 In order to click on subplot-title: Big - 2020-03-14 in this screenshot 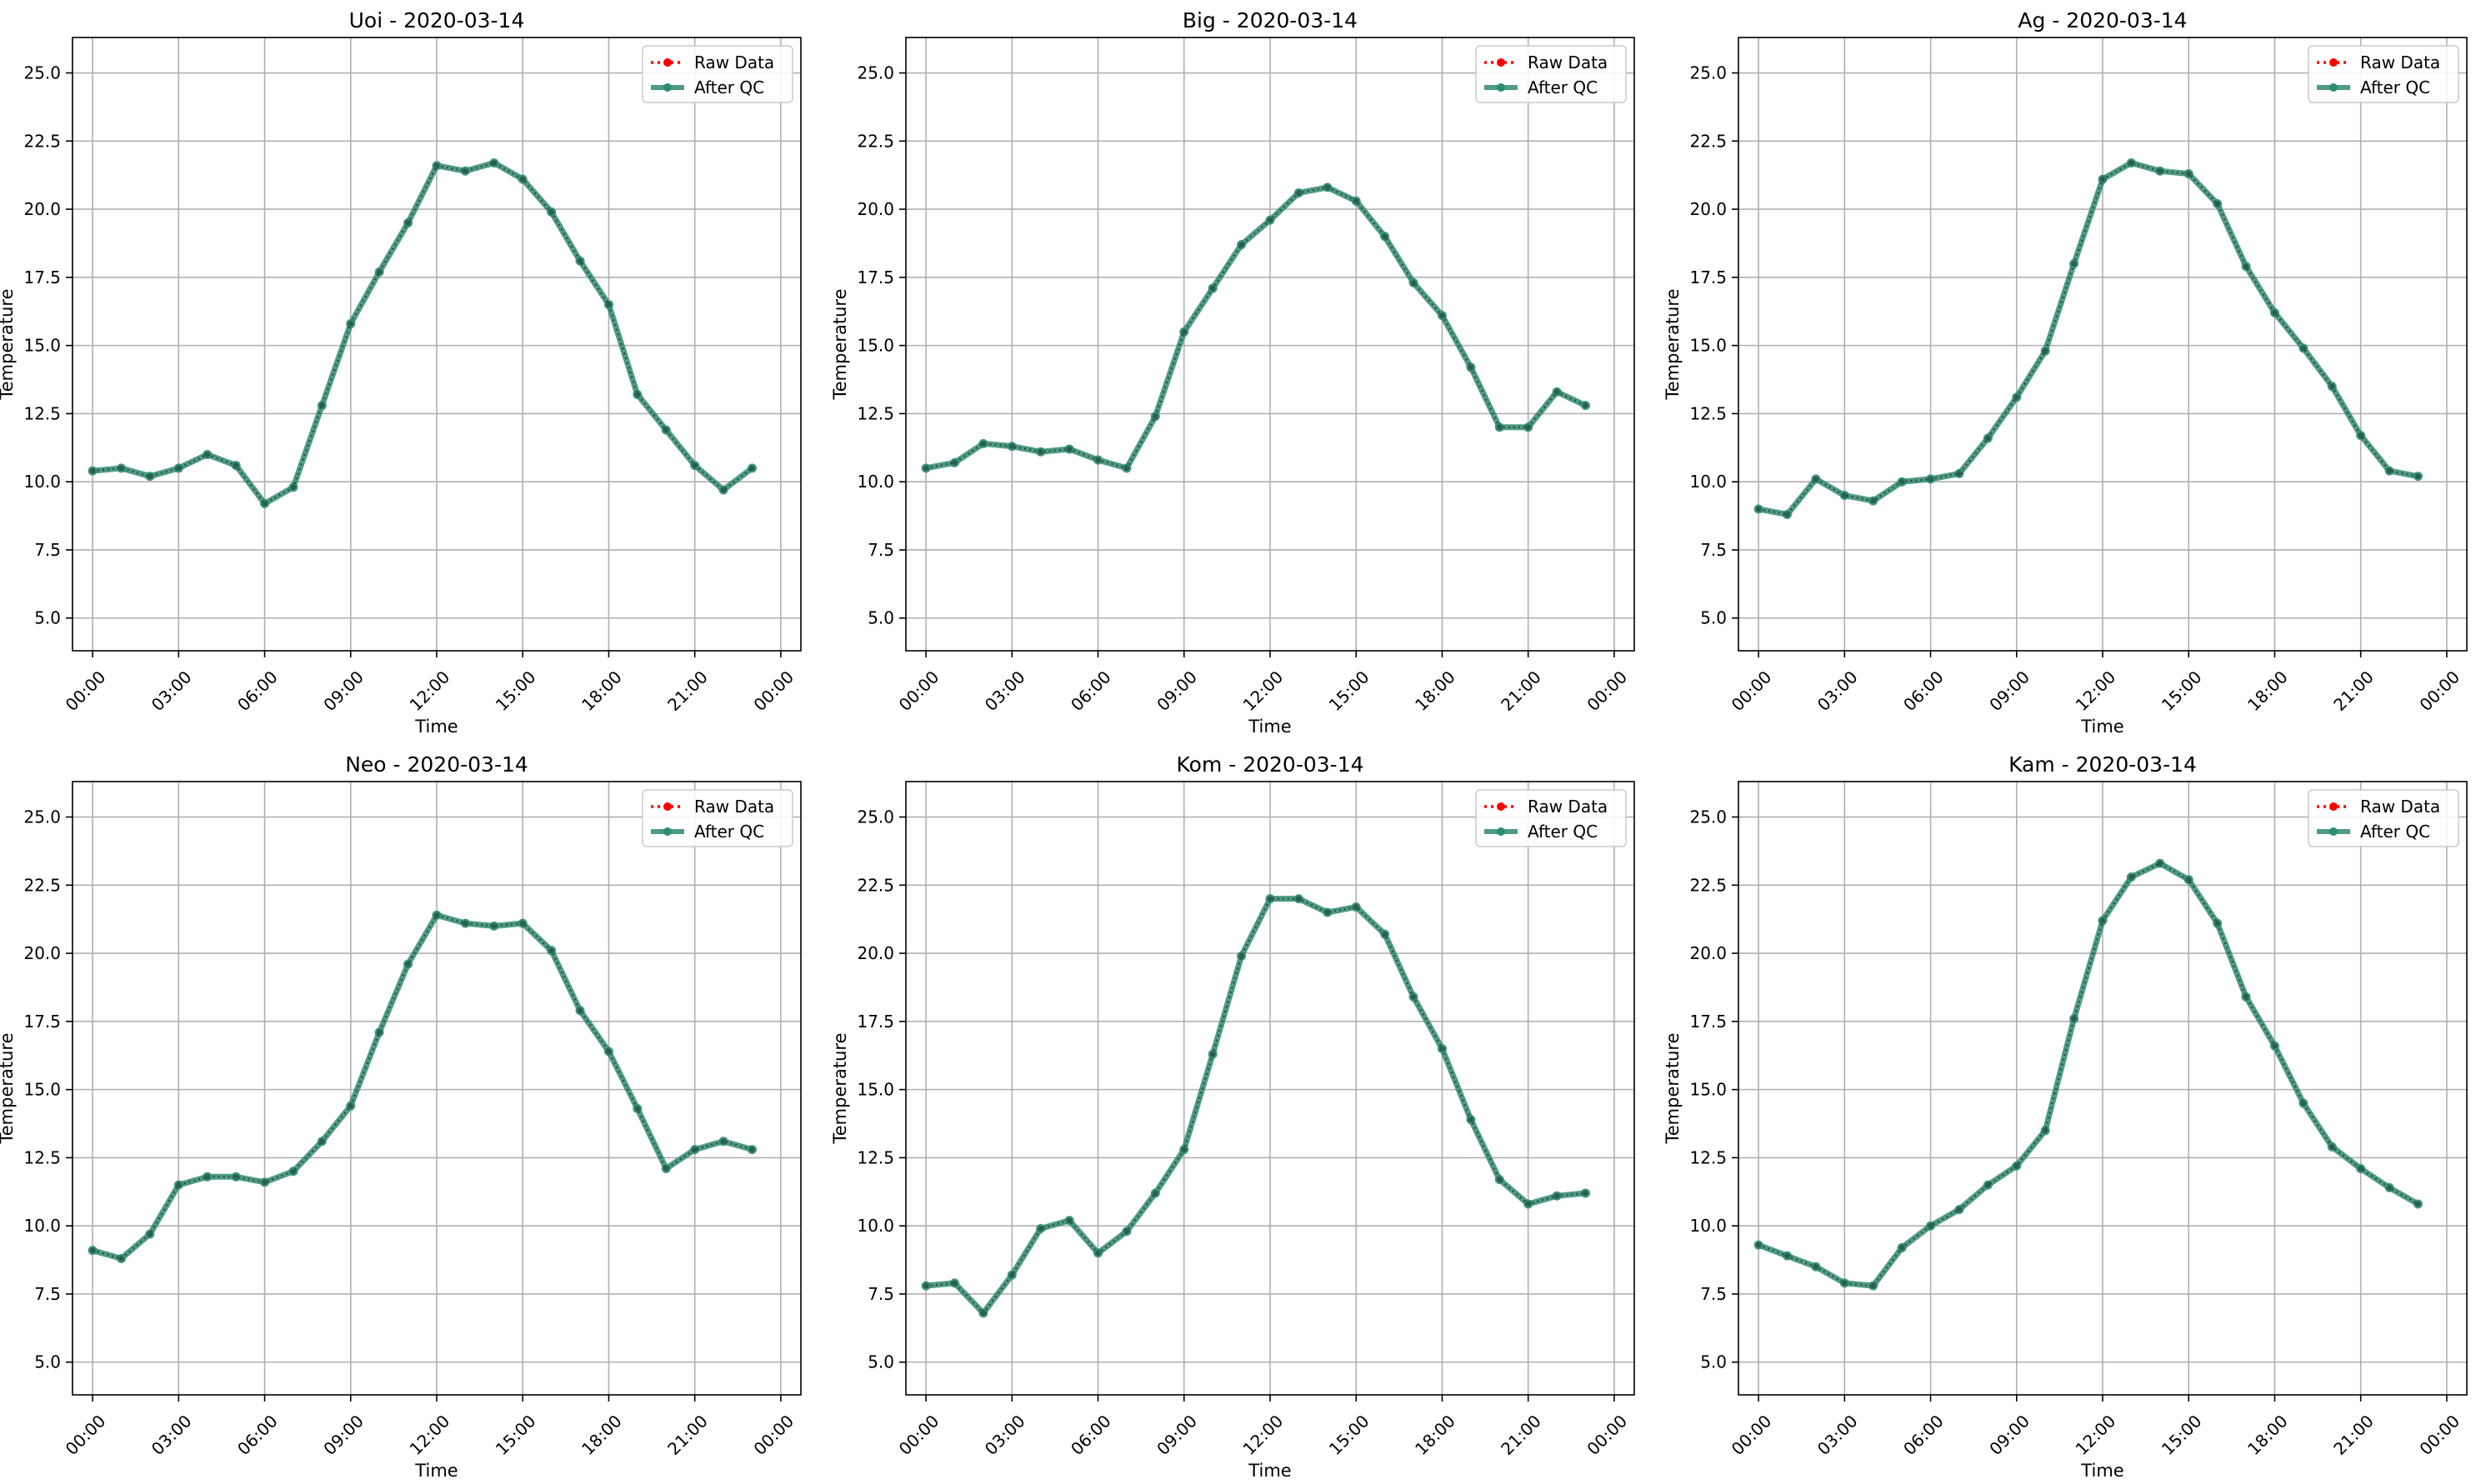, I will do `click(1270, 20)`.